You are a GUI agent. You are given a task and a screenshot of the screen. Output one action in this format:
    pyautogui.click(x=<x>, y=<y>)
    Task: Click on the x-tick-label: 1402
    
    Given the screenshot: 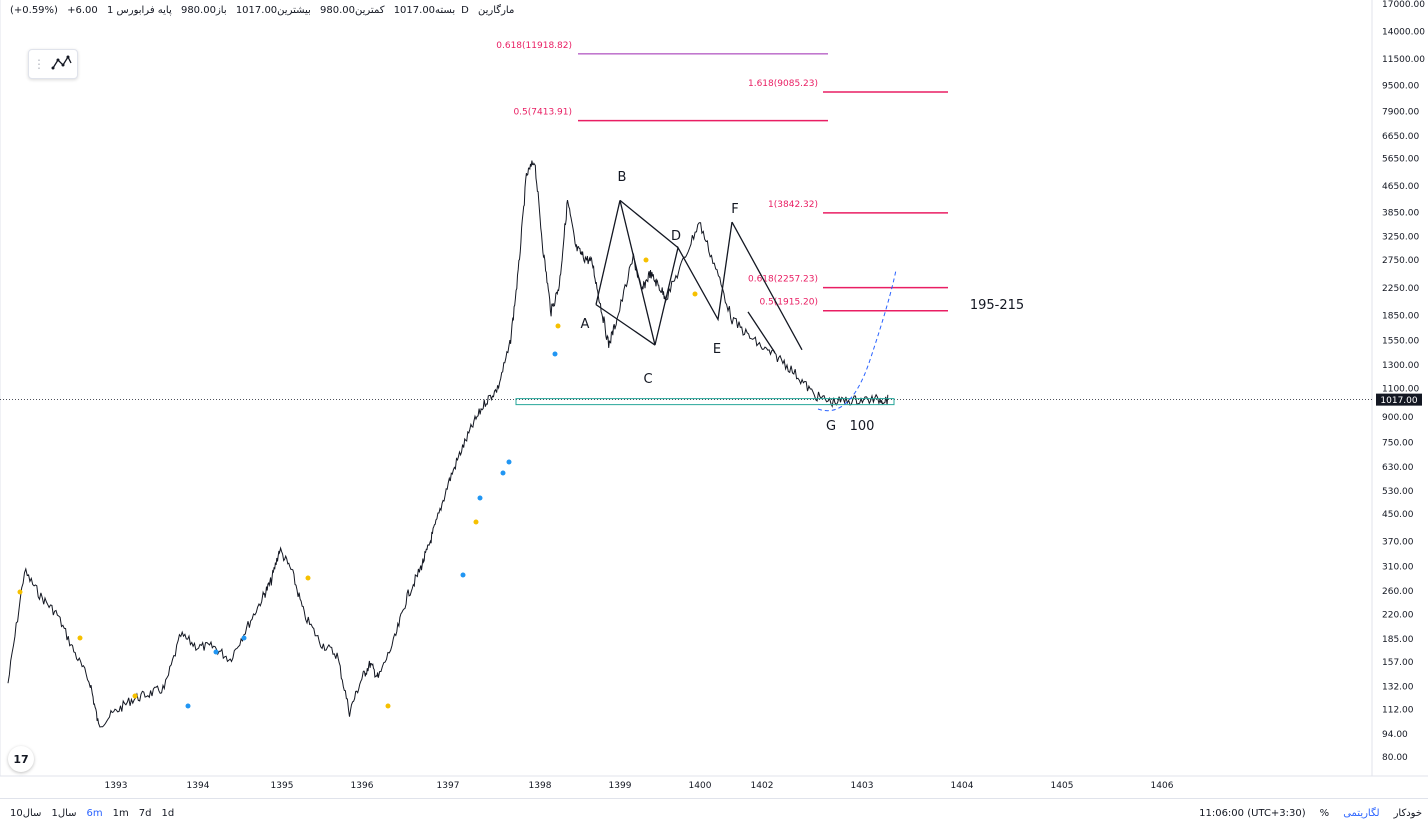 What is the action you would take?
    pyautogui.click(x=762, y=786)
    